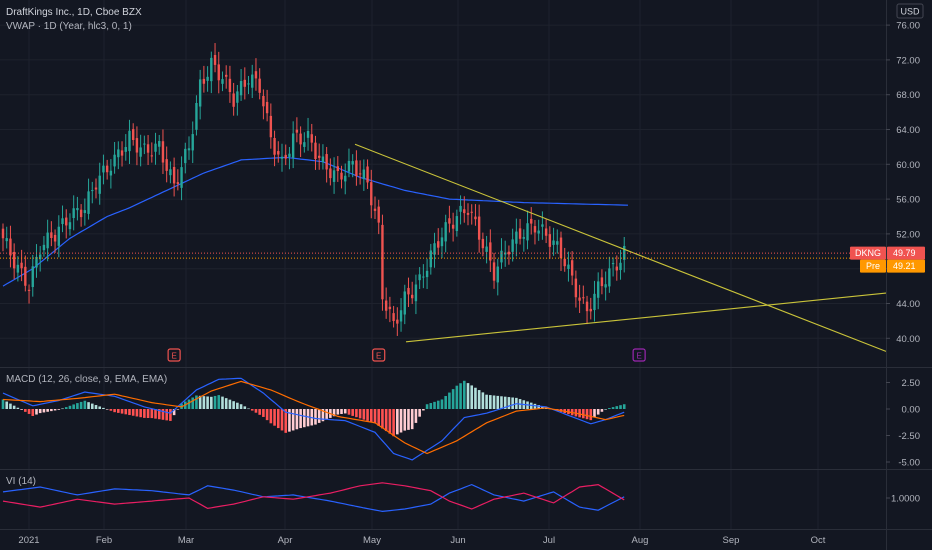 The image size is (932, 550). Describe the element at coordinates (903, 423) in the screenshot. I see `macd-axis: 2.50 0.00 -2.50 -5.00` at that location.